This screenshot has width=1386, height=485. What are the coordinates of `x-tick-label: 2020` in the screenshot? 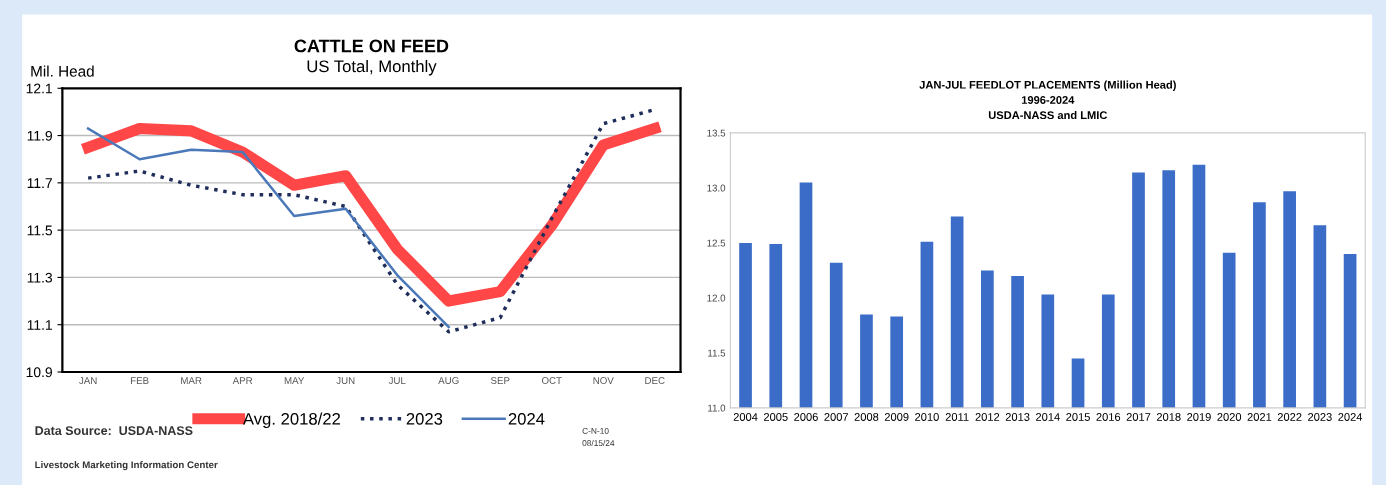 It's located at (1229, 417).